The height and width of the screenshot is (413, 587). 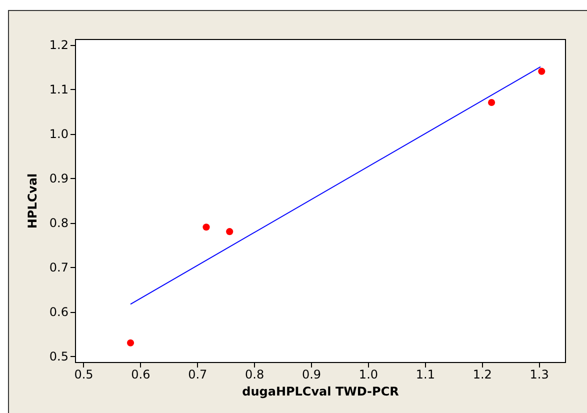 What do you see at coordinates (58, 357) in the screenshot?
I see `y-tick-label: 0.5` at bounding box center [58, 357].